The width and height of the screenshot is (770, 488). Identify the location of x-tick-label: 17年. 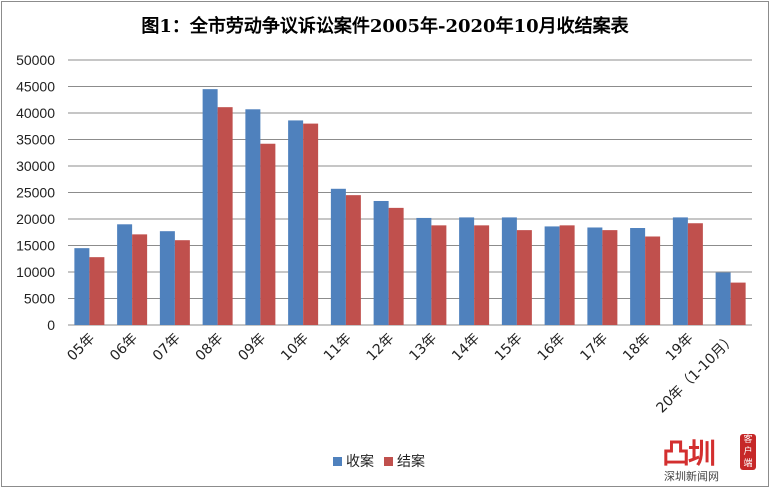
(594, 348).